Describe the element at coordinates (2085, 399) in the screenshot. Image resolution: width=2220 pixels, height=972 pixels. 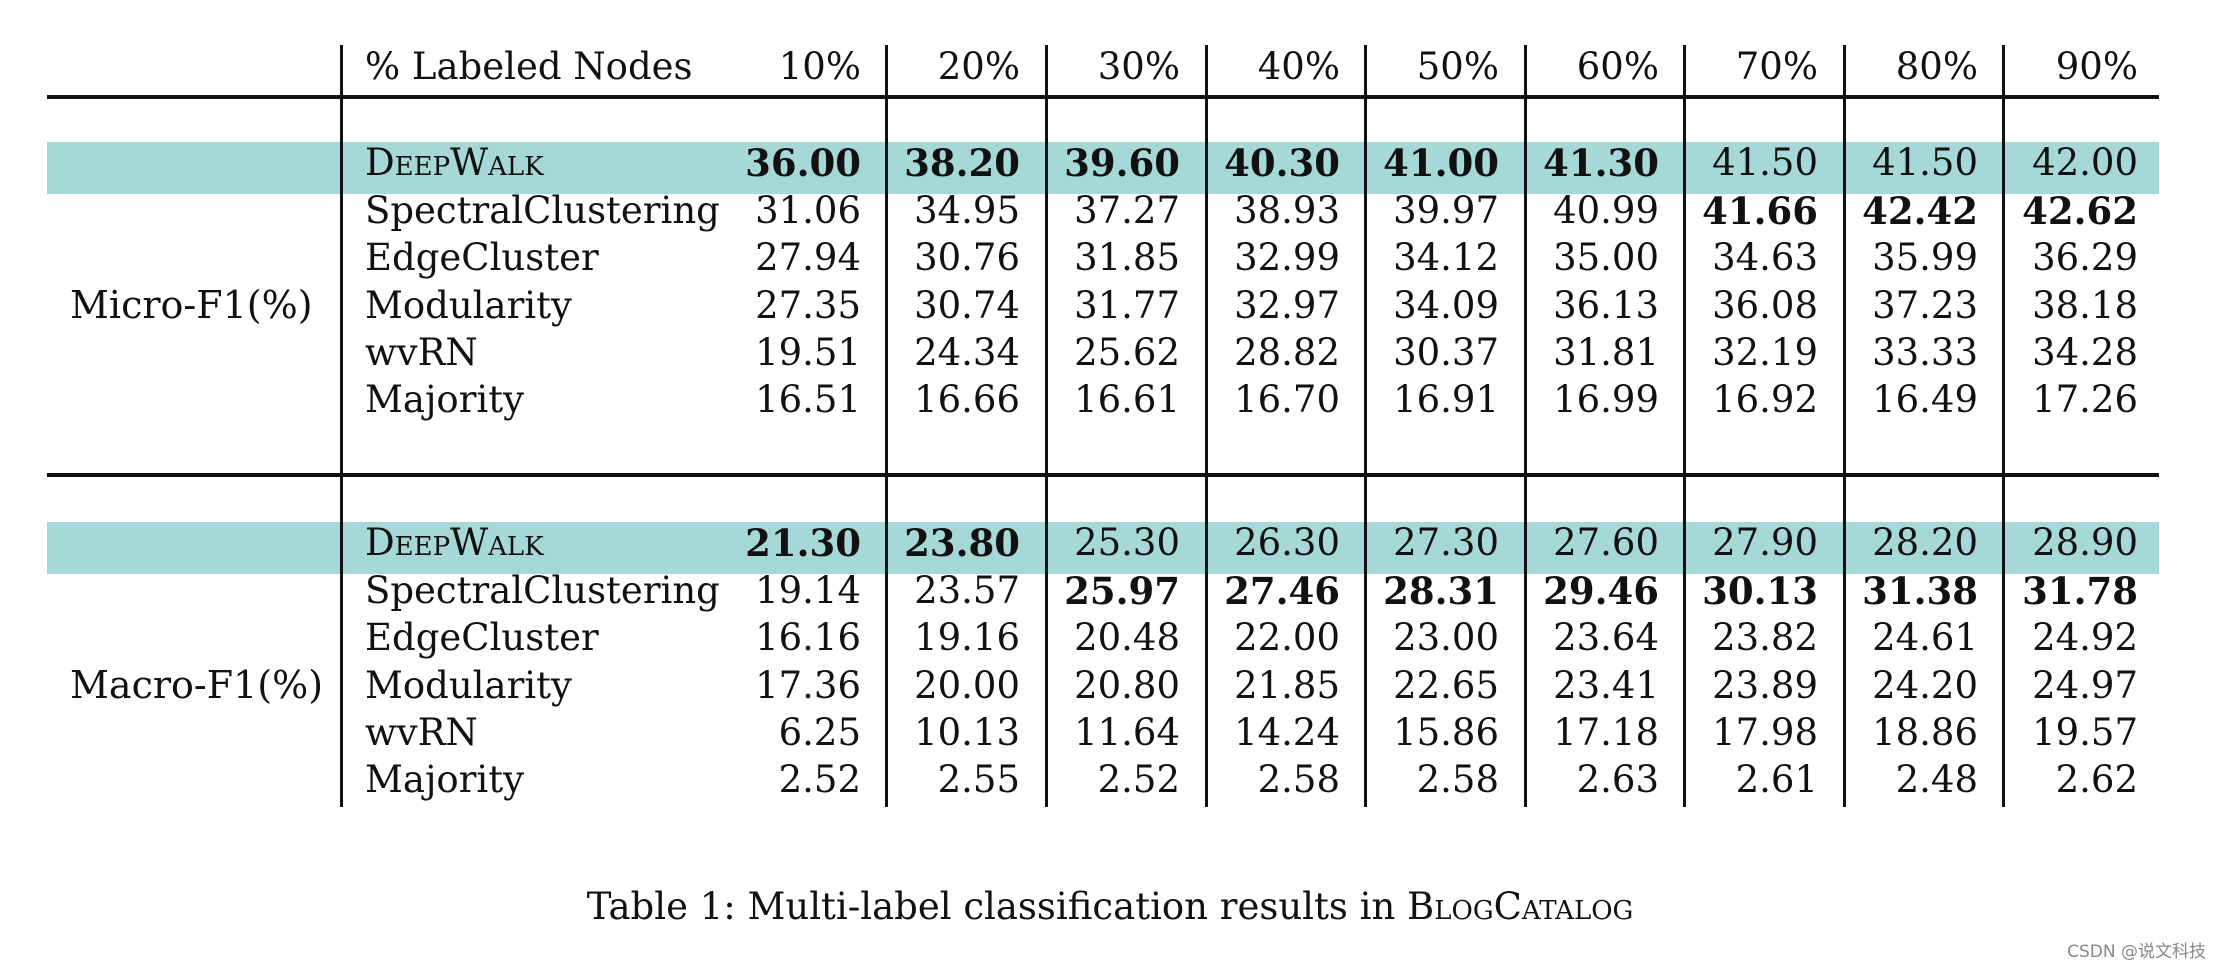
I see `value-cell: 17.26` at that location.